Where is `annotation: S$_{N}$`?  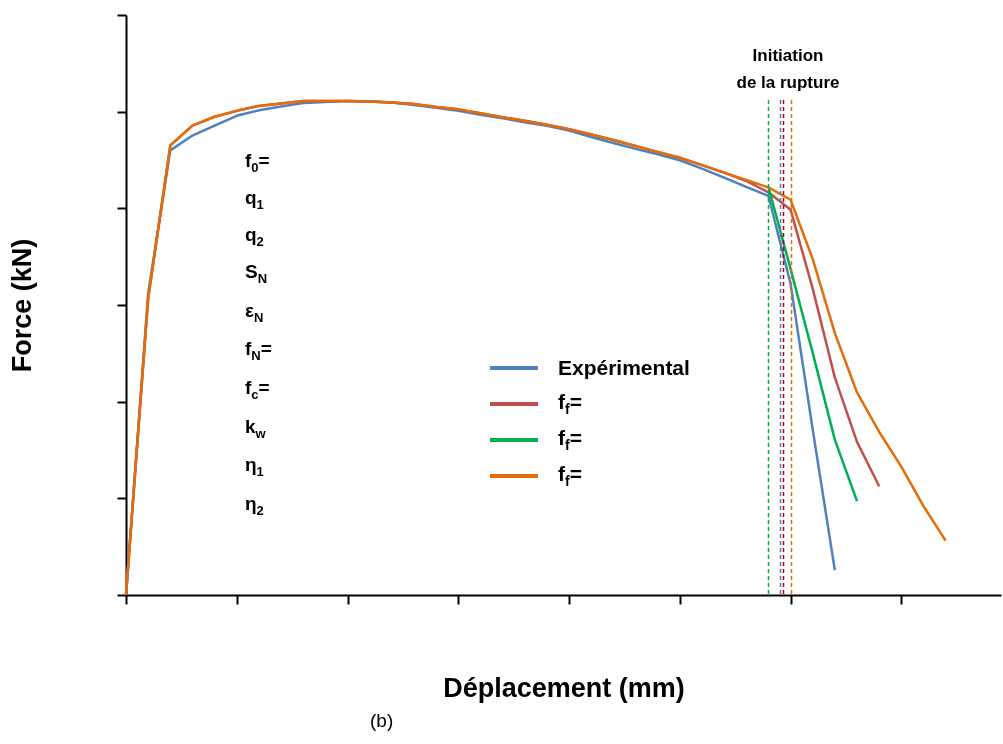
annotation: S$_{N}$ is located at coordinates (256, 273).